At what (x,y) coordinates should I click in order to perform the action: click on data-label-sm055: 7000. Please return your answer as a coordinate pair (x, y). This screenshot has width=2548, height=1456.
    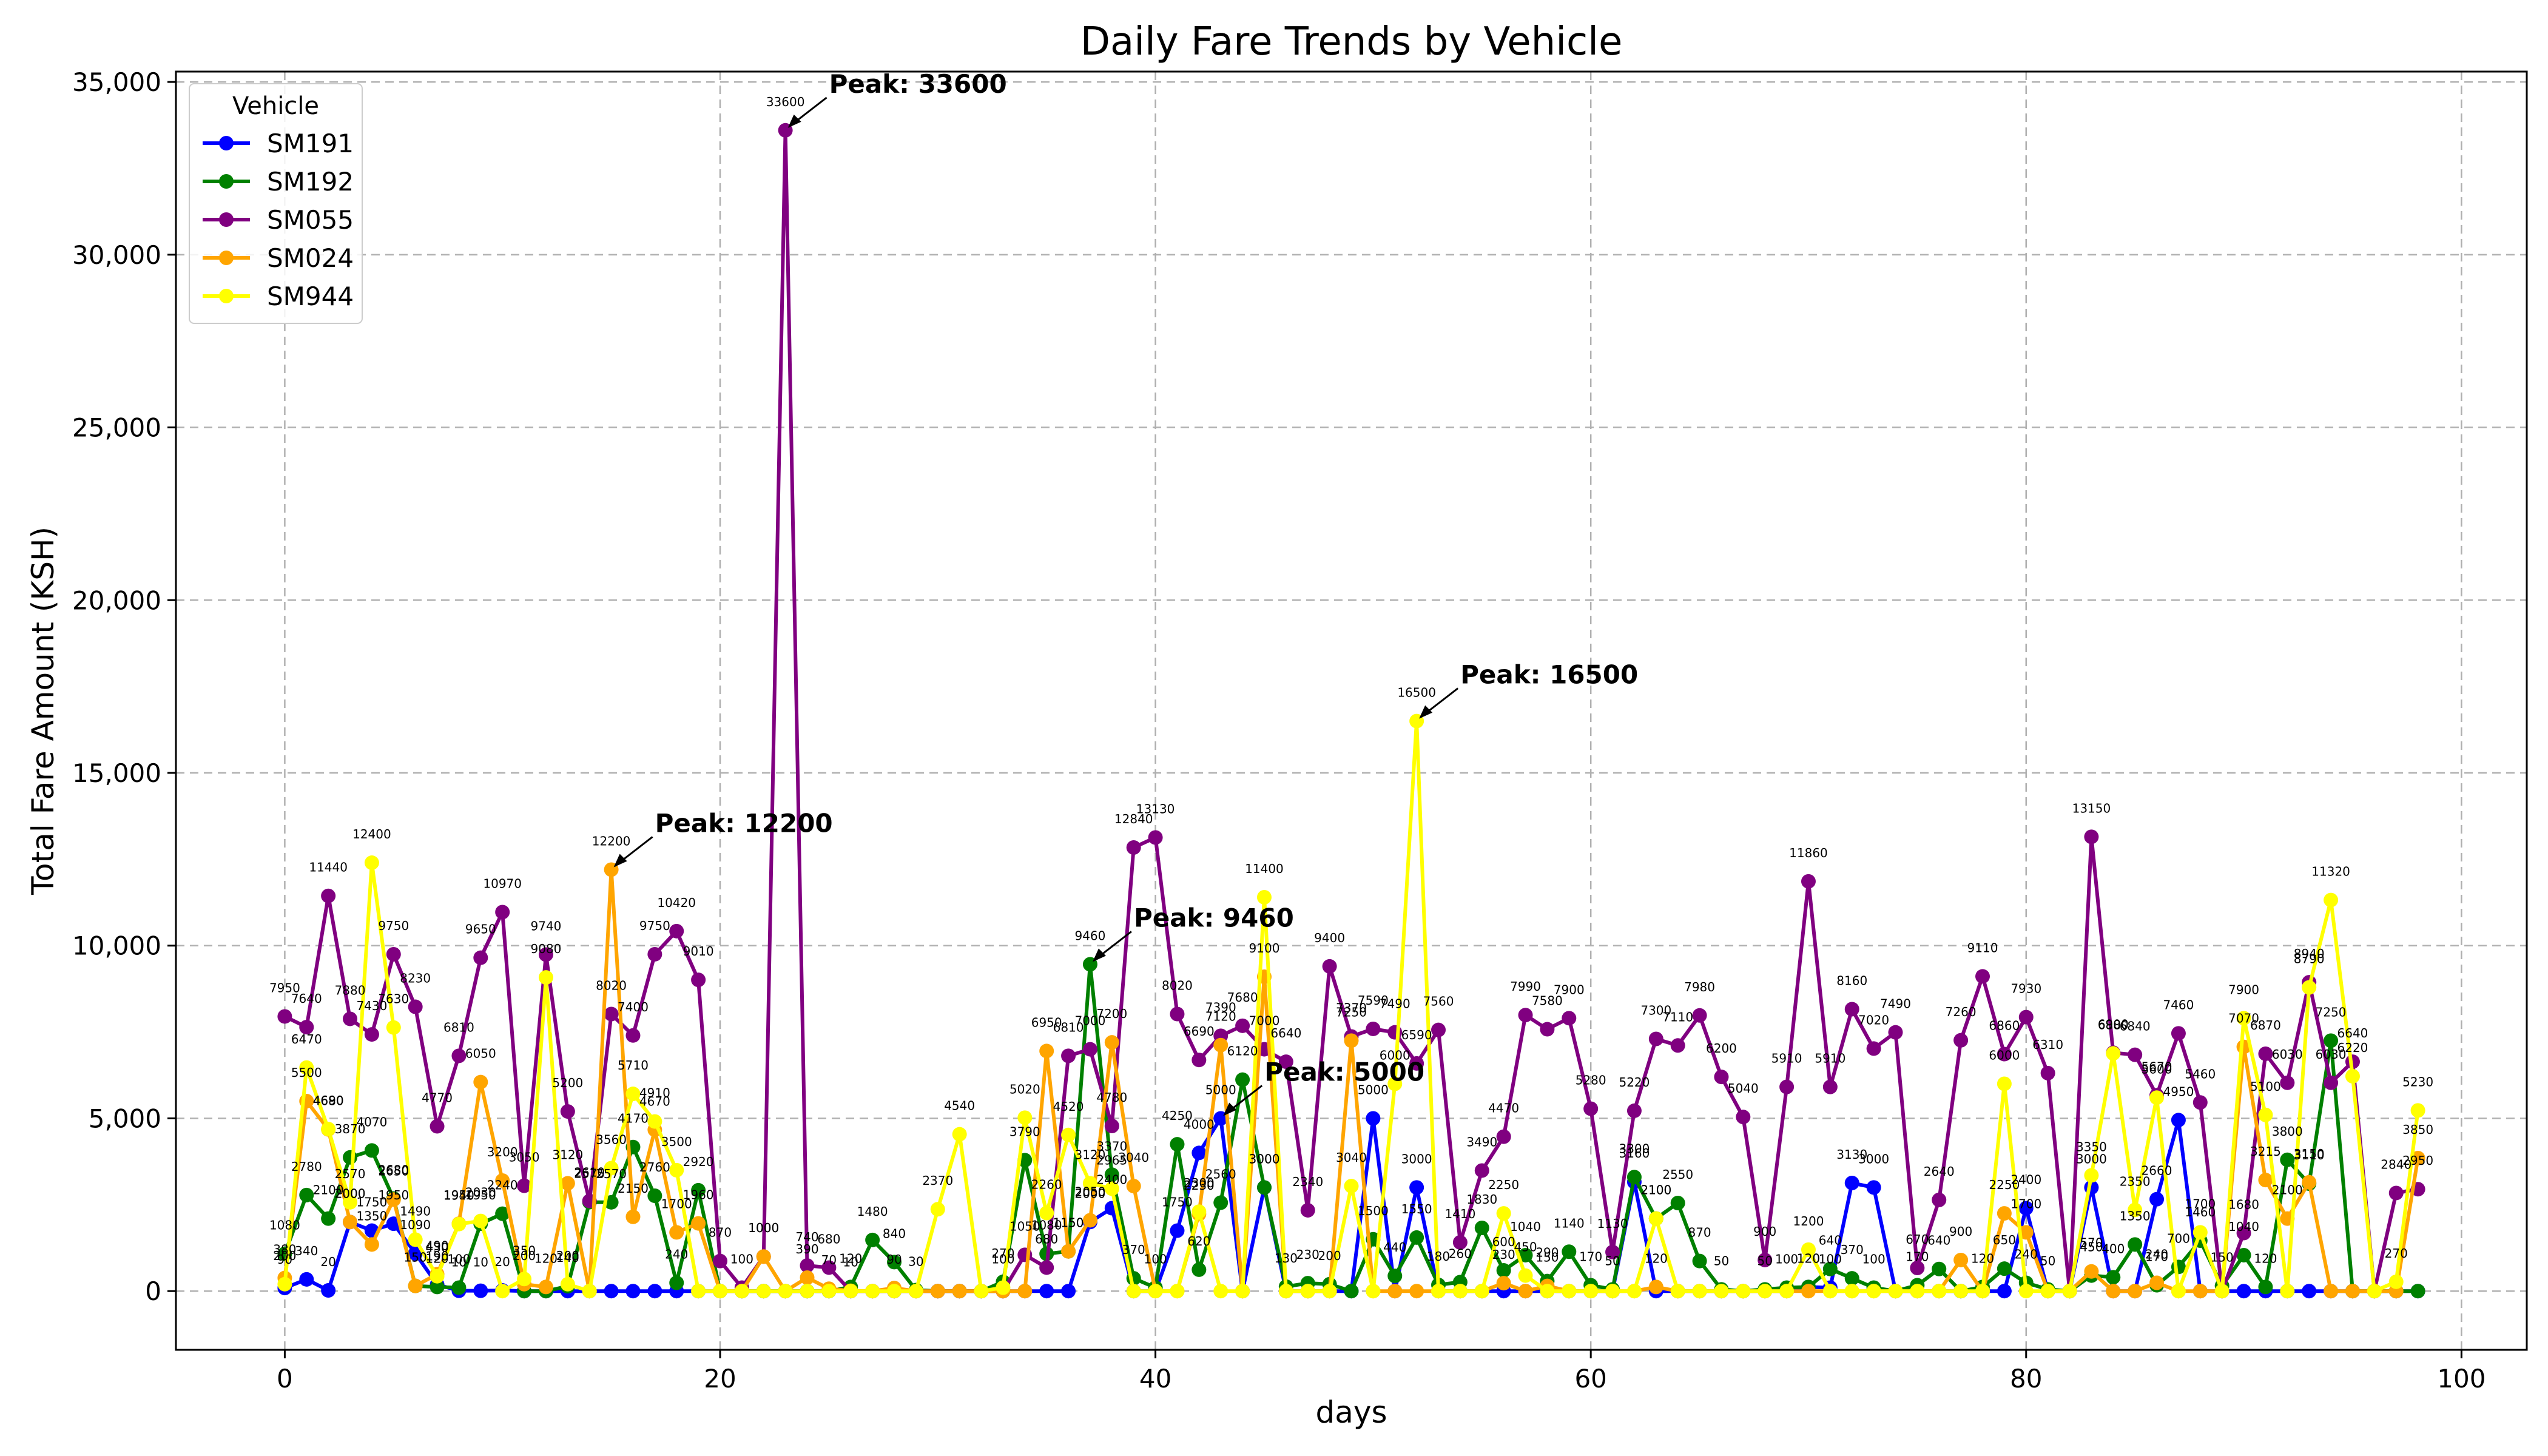
    Looking at the image, I should click on (1089, 1021).